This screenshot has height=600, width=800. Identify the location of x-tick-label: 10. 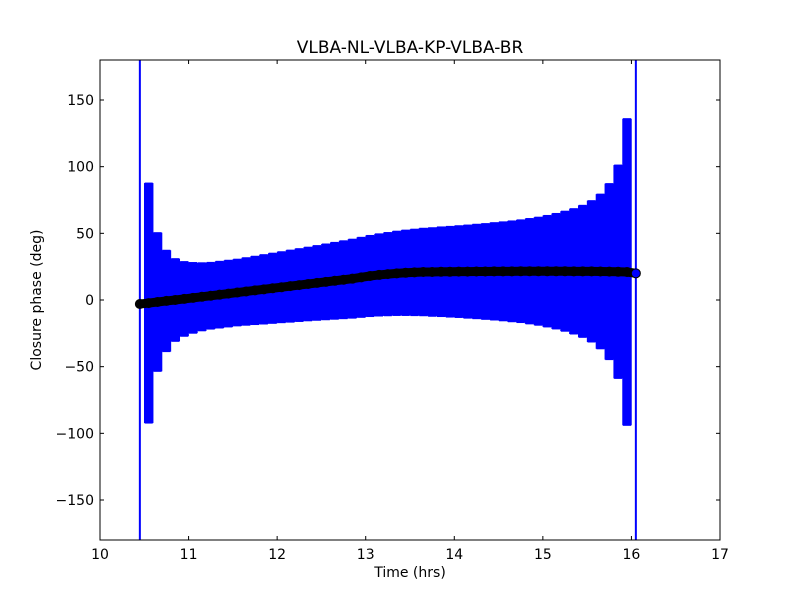
(100, 555).